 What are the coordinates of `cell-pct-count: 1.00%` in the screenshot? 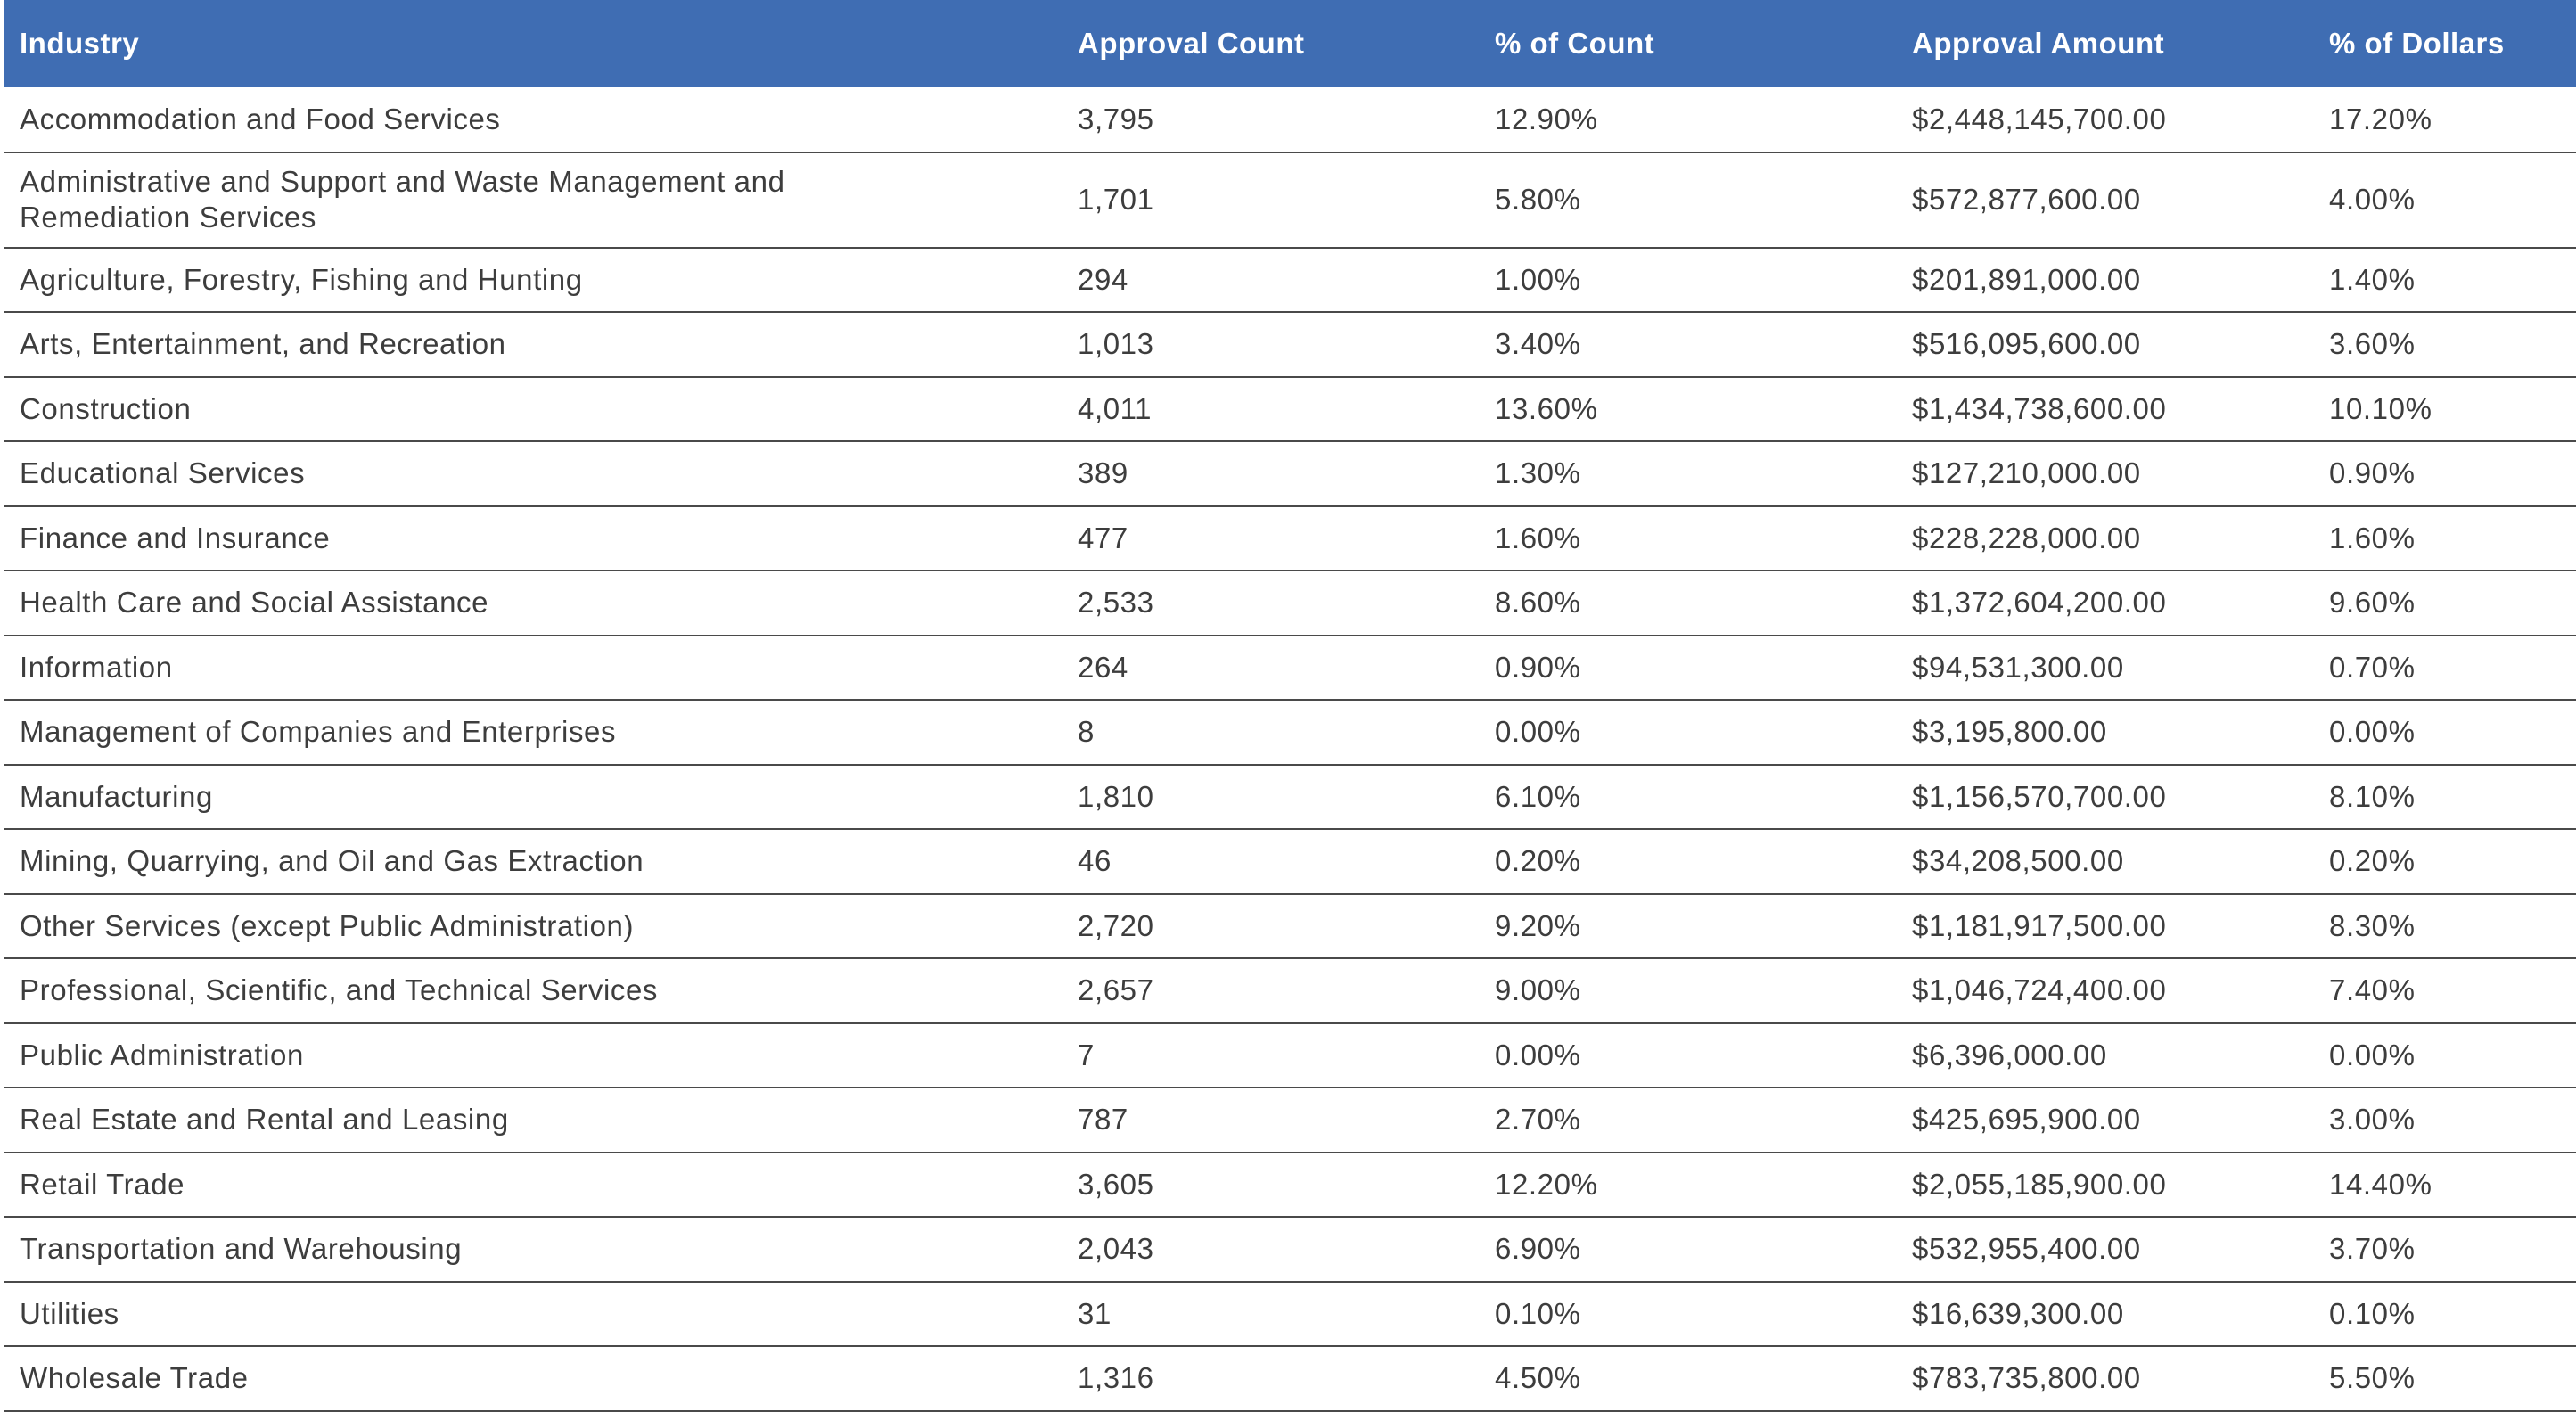 It's located at (1538, 279).